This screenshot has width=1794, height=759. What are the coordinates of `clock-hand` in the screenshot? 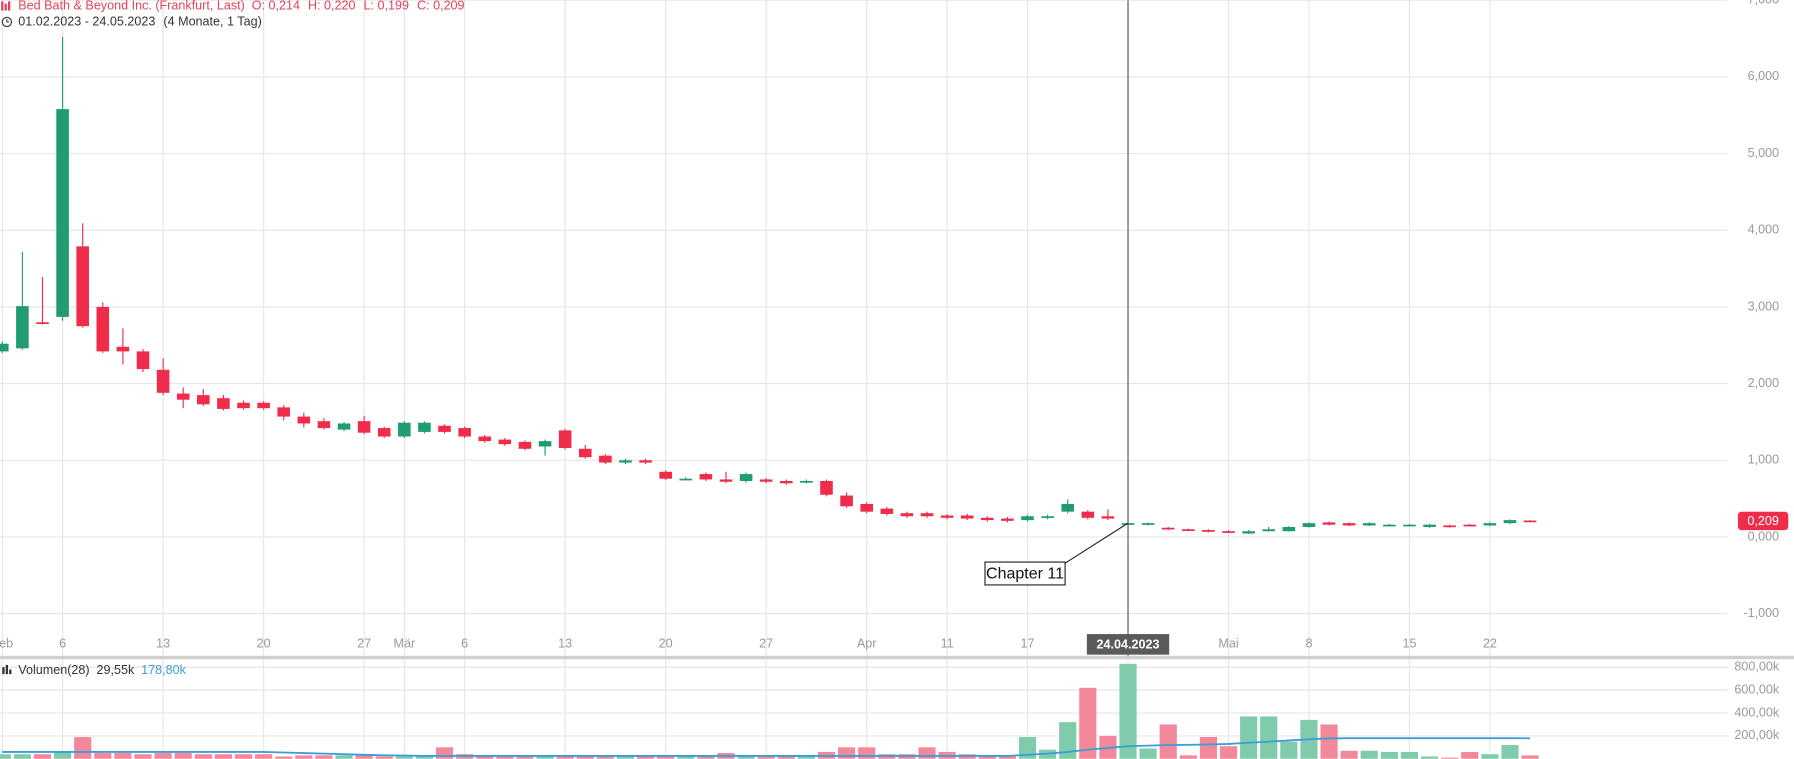 It's located at (8, 21).